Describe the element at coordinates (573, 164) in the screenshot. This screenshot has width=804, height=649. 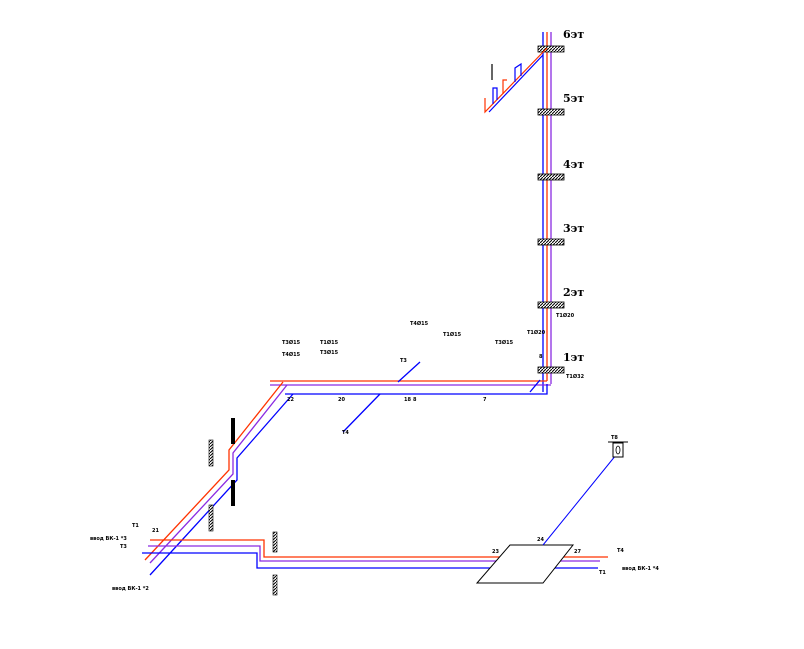
I see `floor-label: 4эт` at that location.